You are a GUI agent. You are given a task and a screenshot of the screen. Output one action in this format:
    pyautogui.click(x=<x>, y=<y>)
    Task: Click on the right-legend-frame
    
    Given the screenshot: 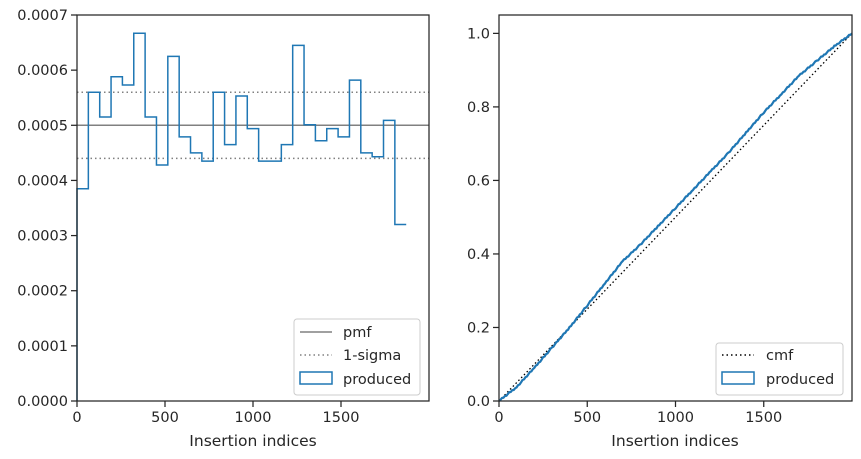 What is the action you would take?
    pyautogui.click(x=779, y=369)
    